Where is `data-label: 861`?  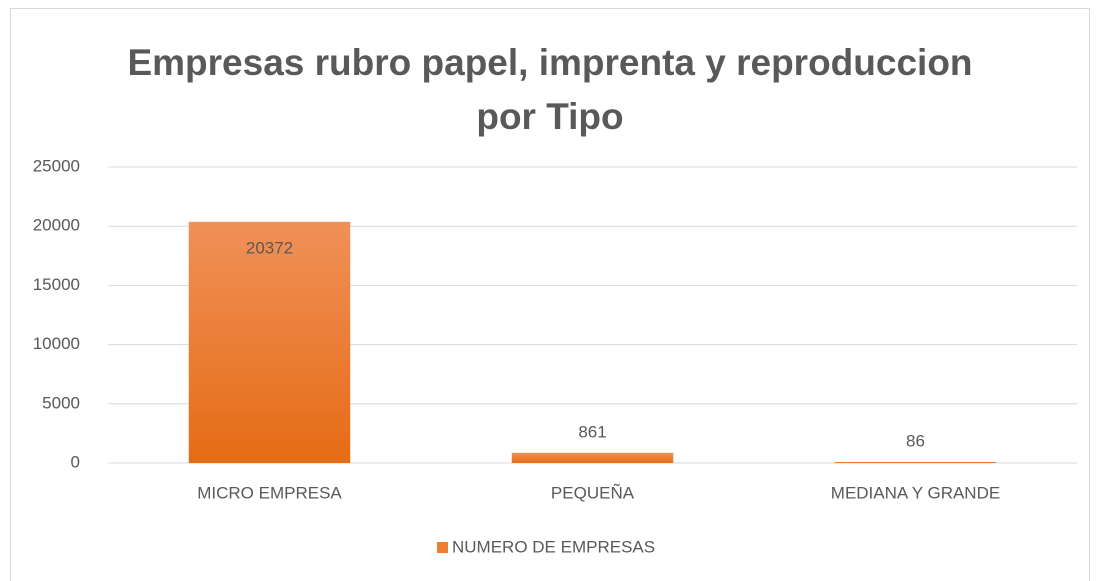 data-label: 861 is located at coordinates (592, 431).